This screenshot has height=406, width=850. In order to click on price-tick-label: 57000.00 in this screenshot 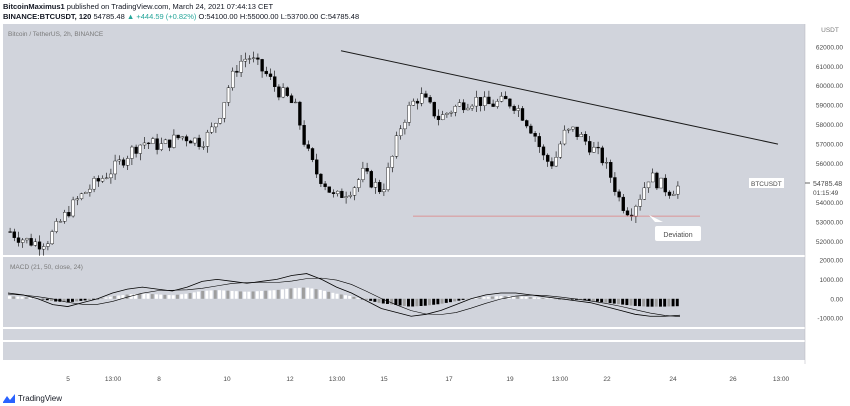, I will do `click(829, 145)`.